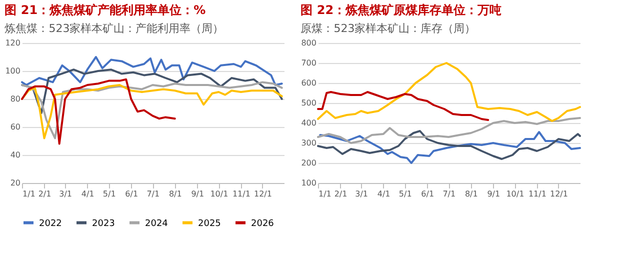 This screenshot has height=260, width=632. I want to click on y-tick-label: 400, so click(308, 123).